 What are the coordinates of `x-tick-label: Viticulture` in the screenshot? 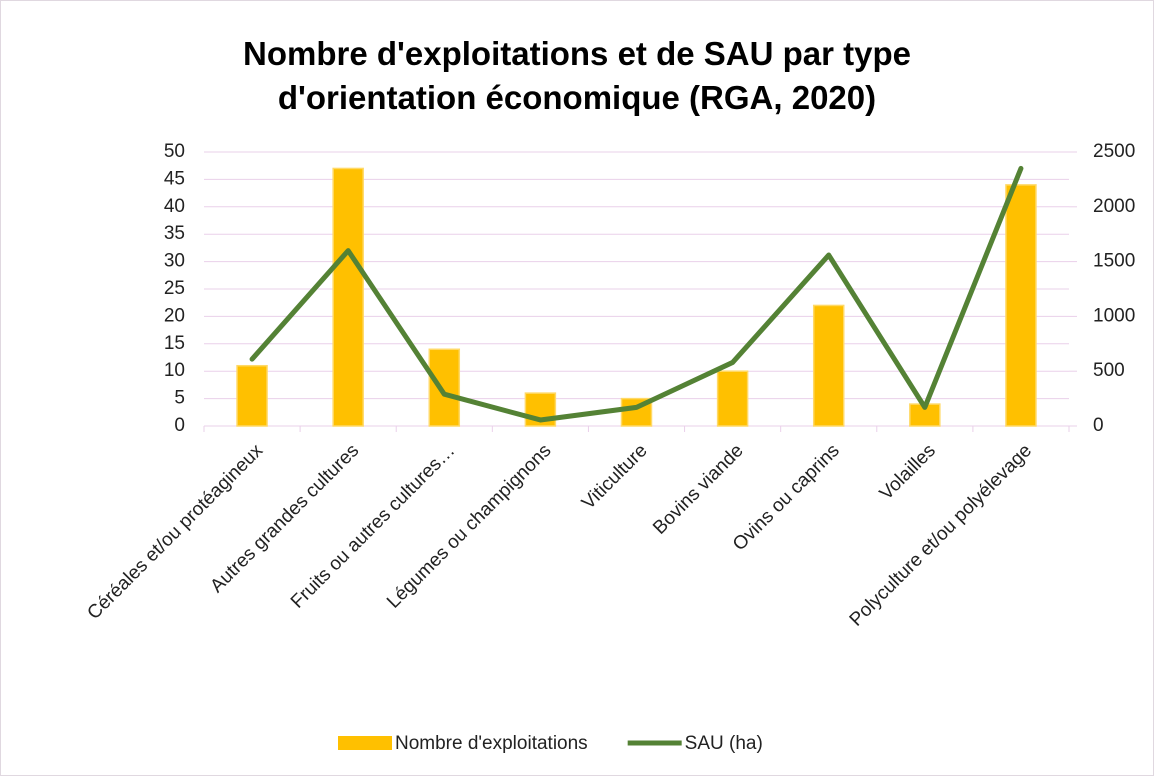 It's located at (615, 477).